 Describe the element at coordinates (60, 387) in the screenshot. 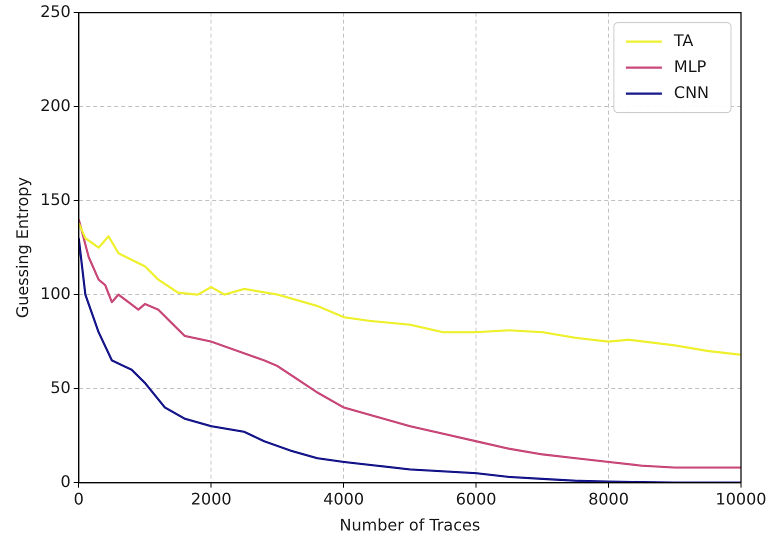

I see `y-tick-label: 50` at that location.